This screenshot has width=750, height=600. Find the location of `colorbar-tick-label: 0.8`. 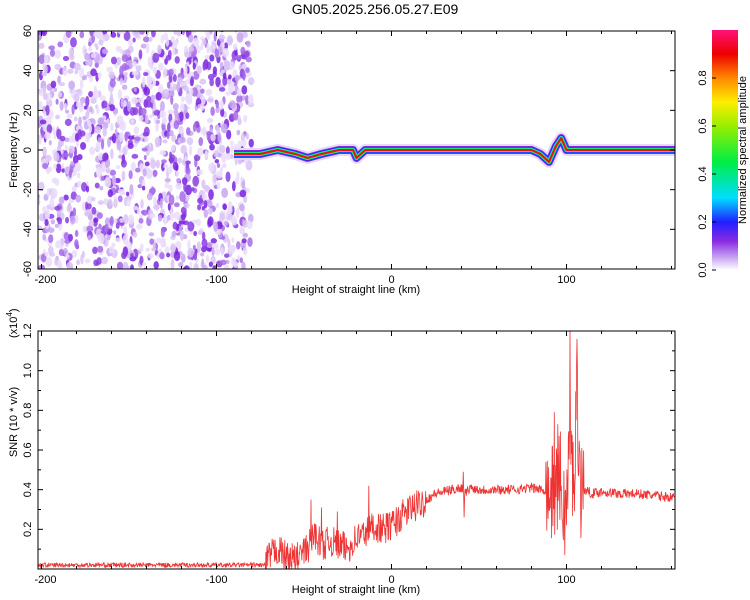

colorbar-tick-label: 0.8 is located at coordinates (703, 77).